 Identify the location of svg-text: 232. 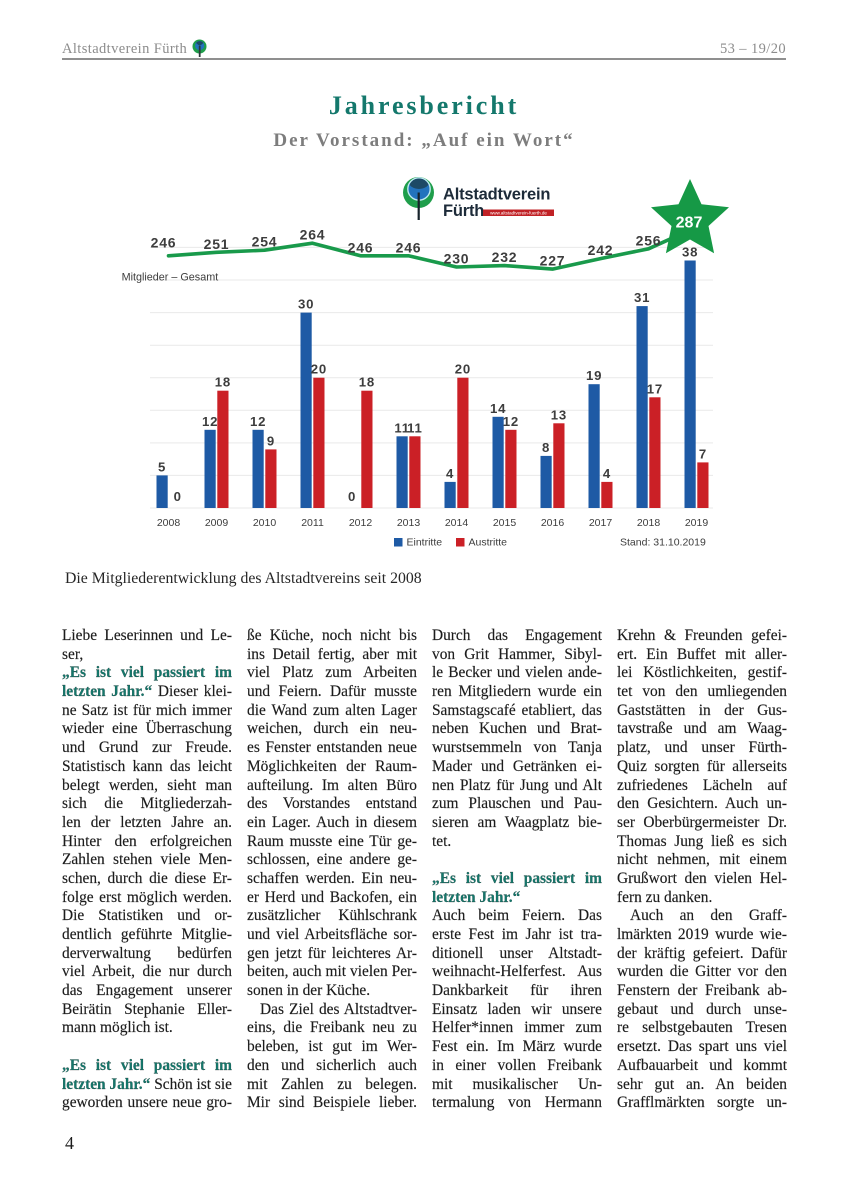
(505, 257).